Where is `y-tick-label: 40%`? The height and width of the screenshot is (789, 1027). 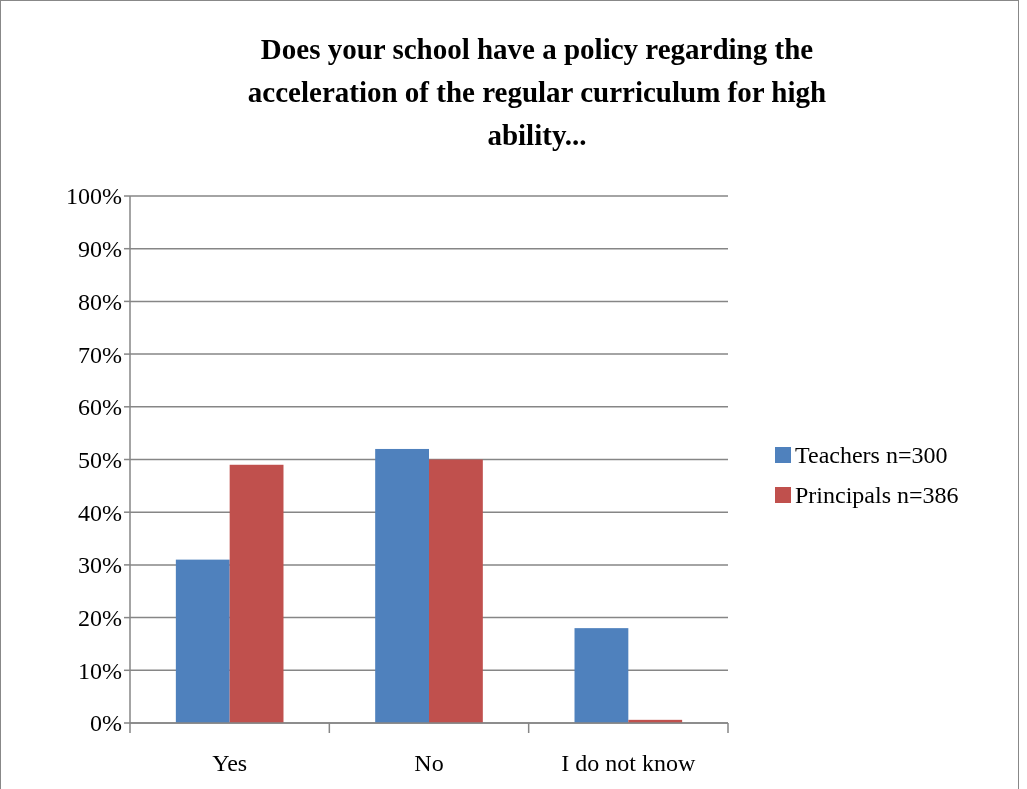
y-tick-label: 40% is located at coordinates (100, 512).